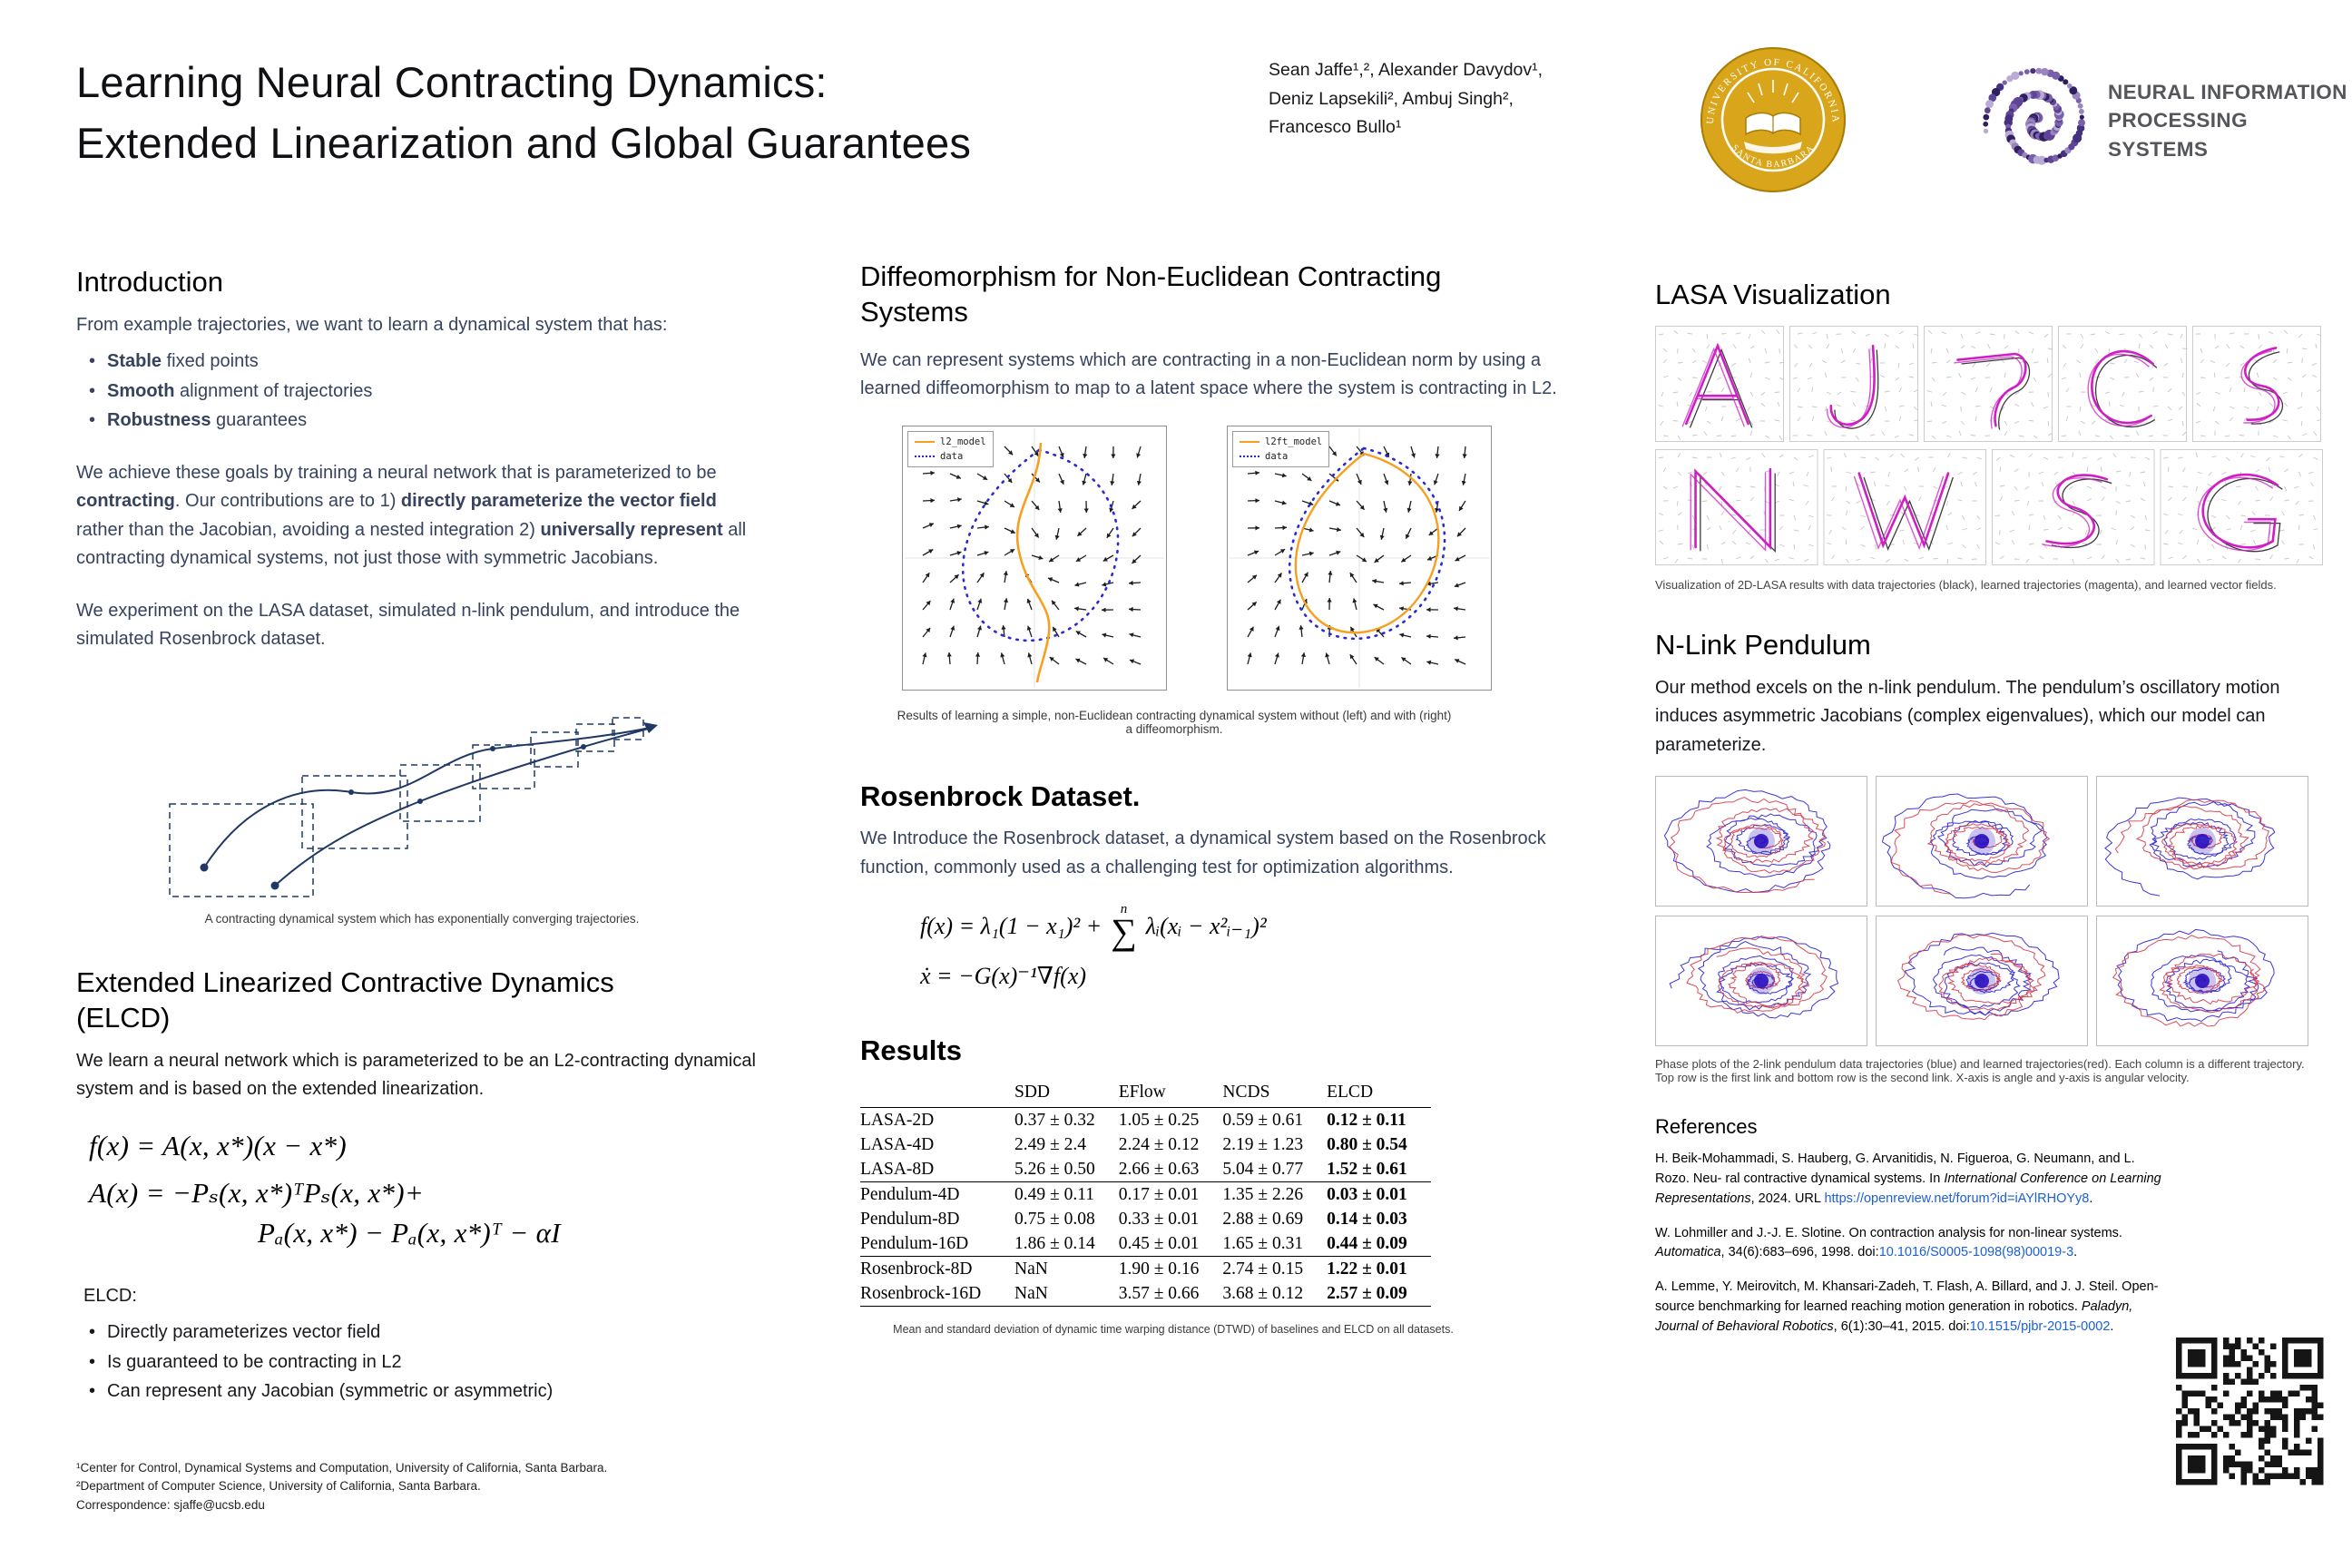 The image size is (2352, 1568). What do you see at coordinates (1379, 1194) in the screenshot?
I see `results-cell: 0.03 ± 0.01` at bounding box center [1379, 1194].